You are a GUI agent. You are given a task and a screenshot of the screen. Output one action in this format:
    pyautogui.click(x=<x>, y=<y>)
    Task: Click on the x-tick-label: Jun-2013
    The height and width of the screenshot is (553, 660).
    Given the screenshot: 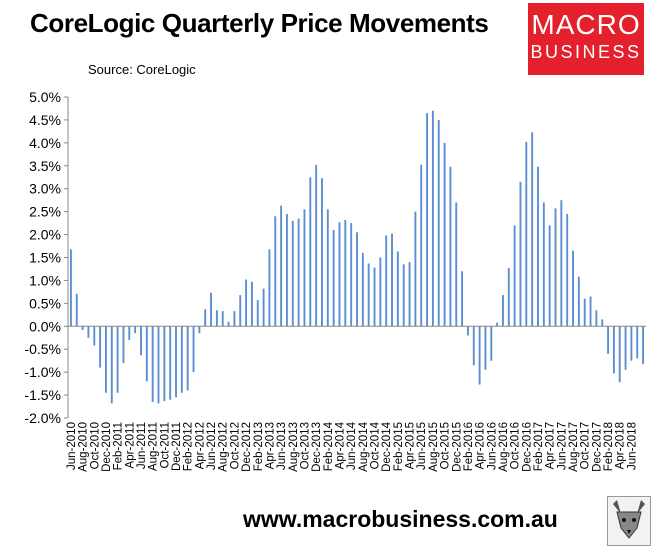 What is the action you would take?
    pyautogui.click(x=282, y=446)
    